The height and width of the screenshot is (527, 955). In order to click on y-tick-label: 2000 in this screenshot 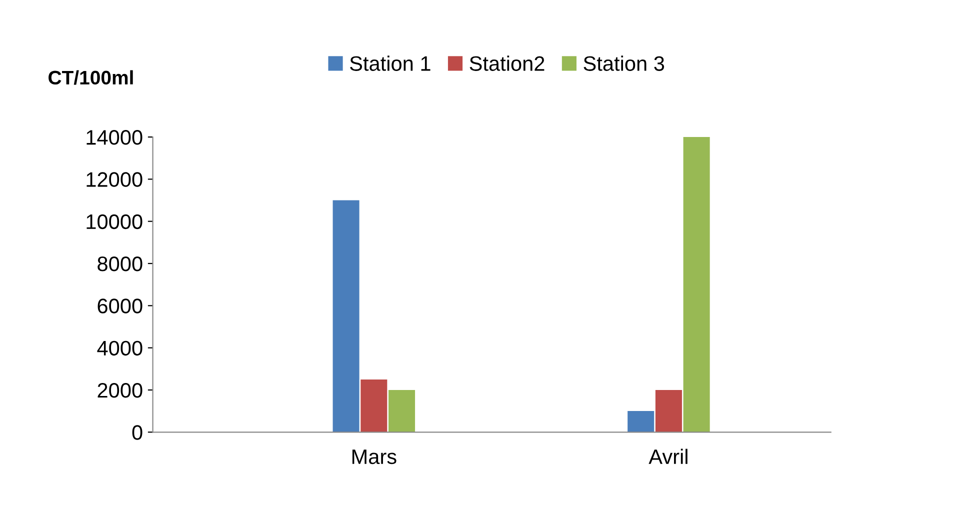, I will do `click(120, 390)`.